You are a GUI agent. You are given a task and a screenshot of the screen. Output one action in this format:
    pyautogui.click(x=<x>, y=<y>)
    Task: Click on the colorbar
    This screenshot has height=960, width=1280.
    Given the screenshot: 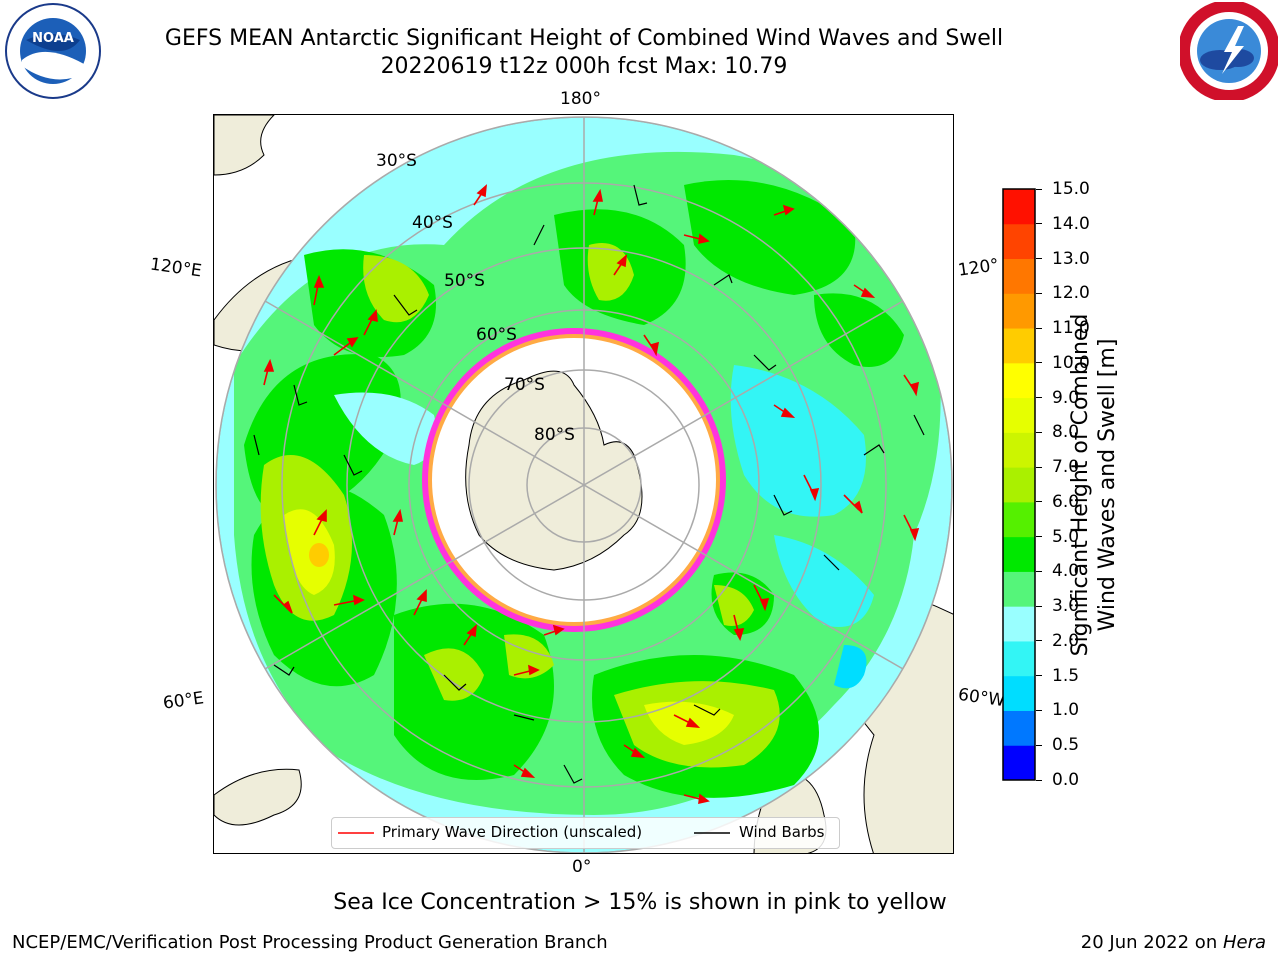 What is the action you would take?
    pyautogui.click(x=1019, y=484)
    